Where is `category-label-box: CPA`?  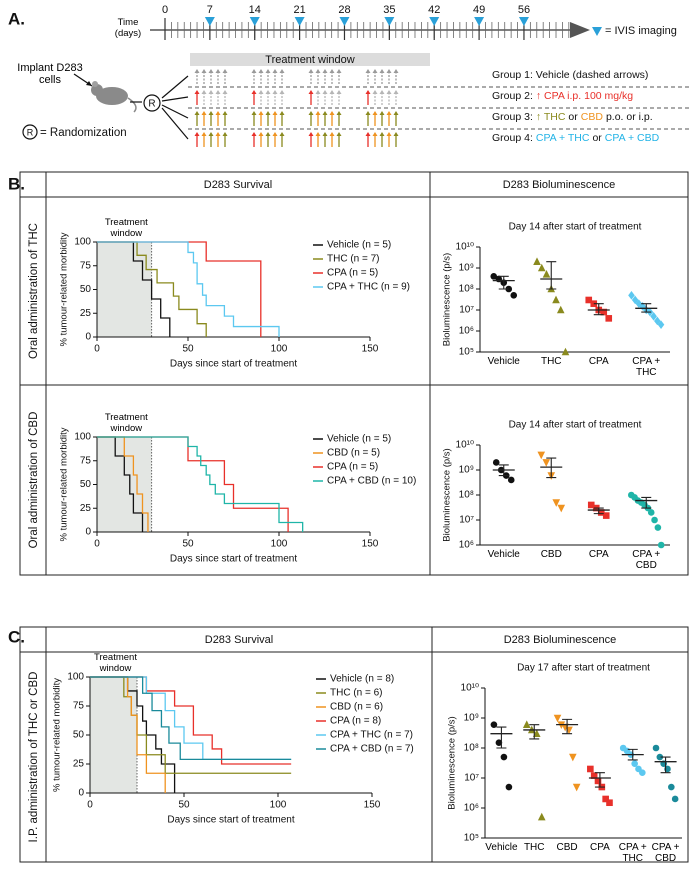 category-label-box: CPA is located at coordinates (599, 361).